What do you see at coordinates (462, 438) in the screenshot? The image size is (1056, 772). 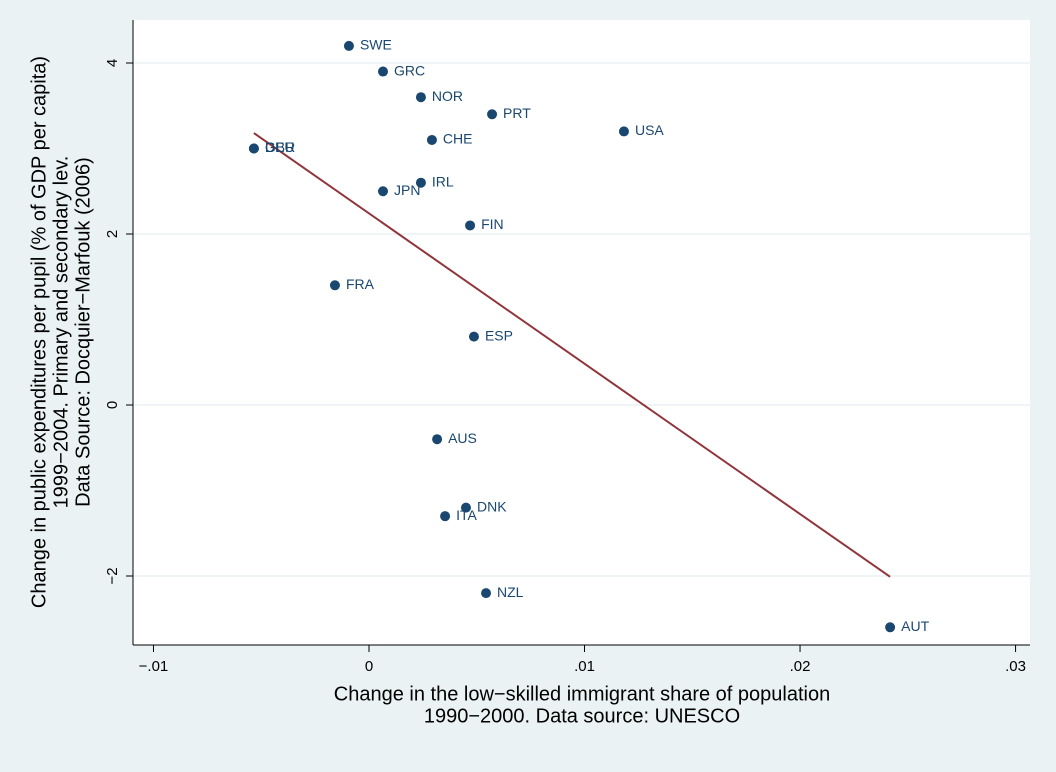 I see `point-label: AUS` at bounding box center [462, 438].